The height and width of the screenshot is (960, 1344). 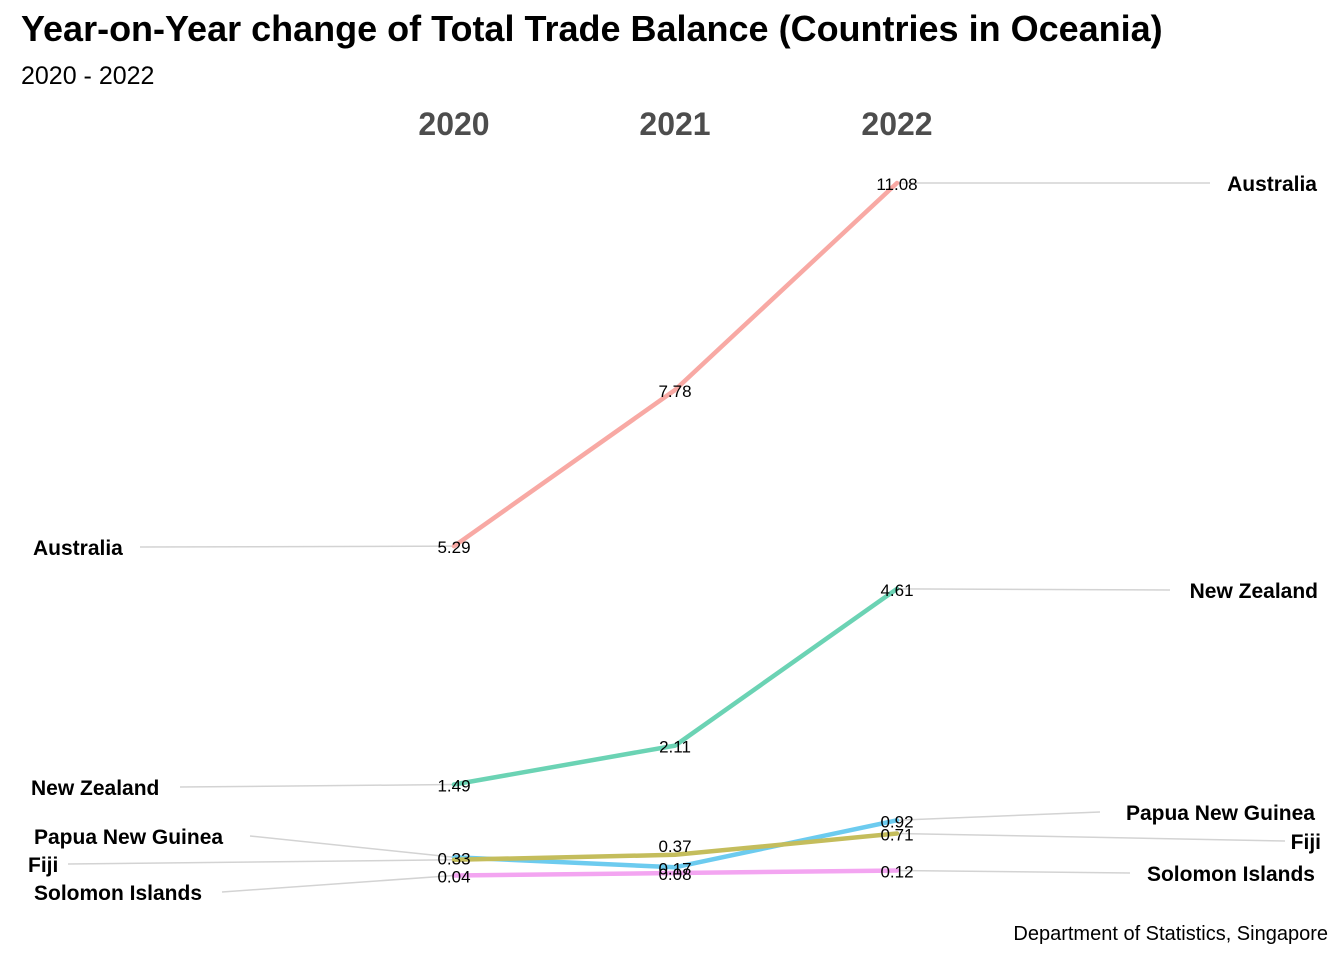 I want to click on country-label-right-solomon-islands: Solomon Islands, so click(x=1231, y=874).